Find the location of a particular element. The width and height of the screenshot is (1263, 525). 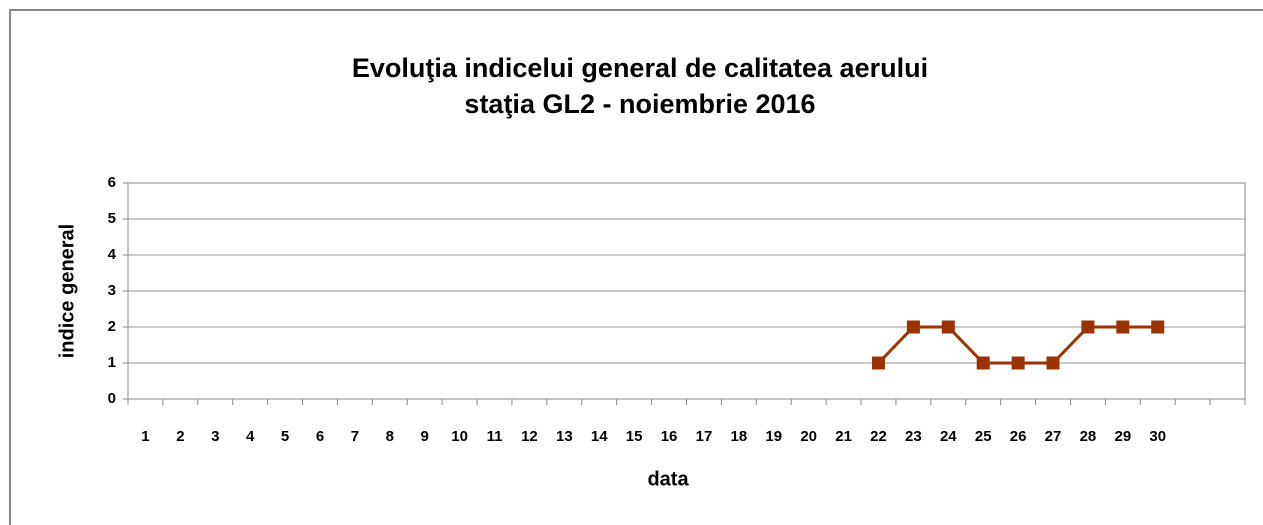

x-tick-label: 27 is located at coordinates (1053, 436).